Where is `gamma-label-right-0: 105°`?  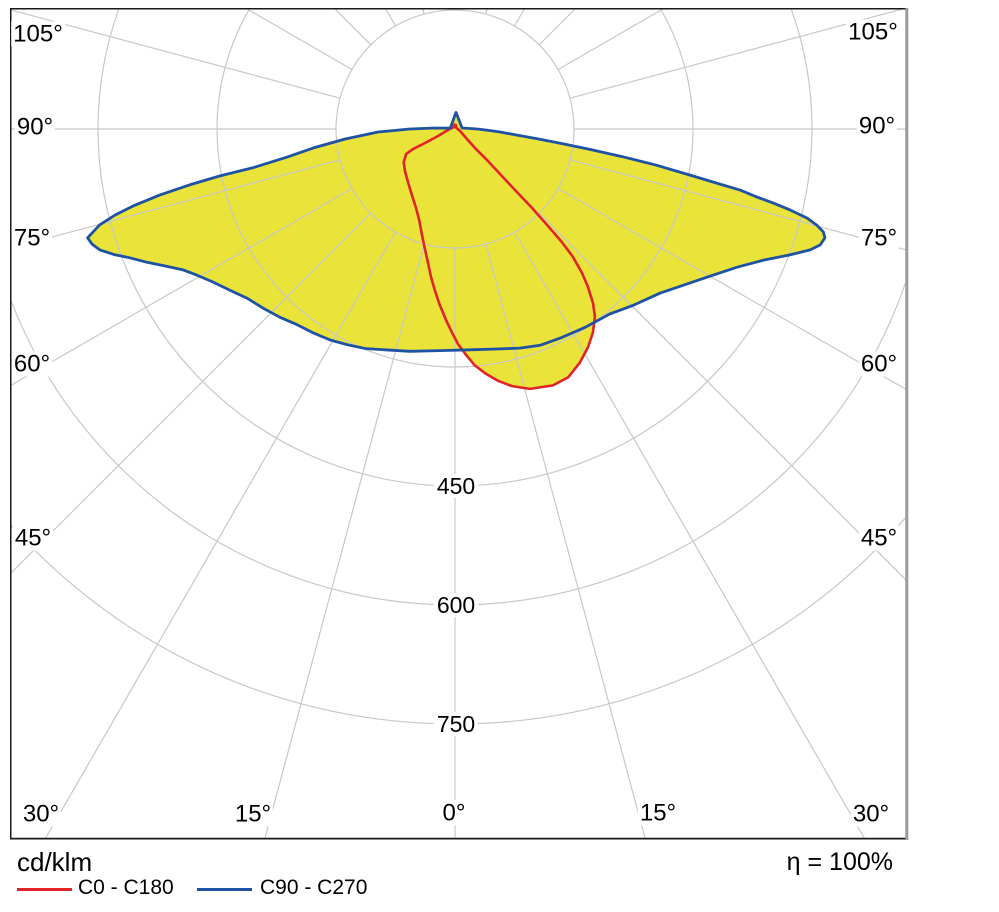 gamma-label-right-0: 105° is located at coordinates (873, 32).